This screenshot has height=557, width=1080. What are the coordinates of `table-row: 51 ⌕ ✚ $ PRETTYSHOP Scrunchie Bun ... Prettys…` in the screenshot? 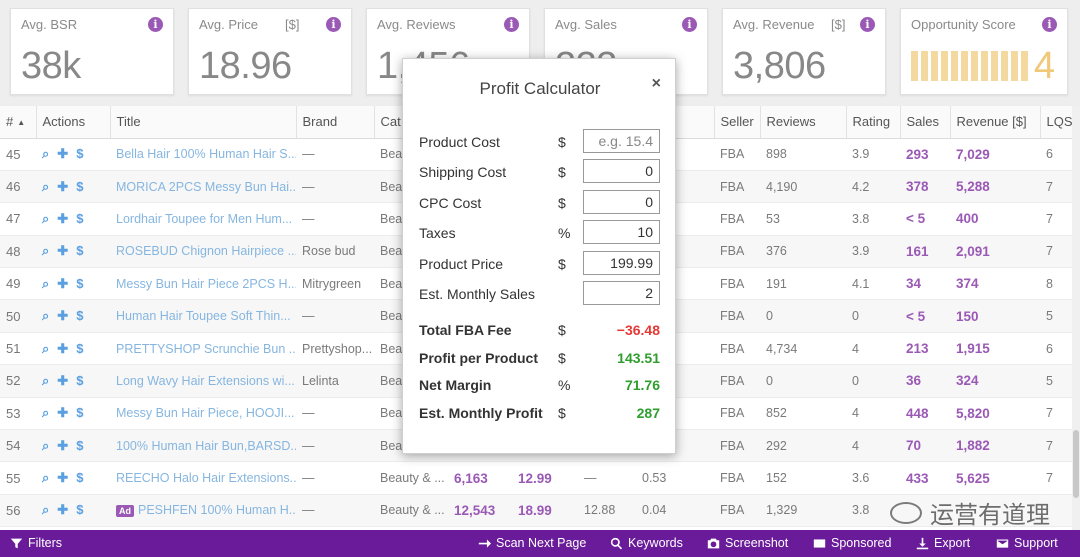 It's located at (540, 349).